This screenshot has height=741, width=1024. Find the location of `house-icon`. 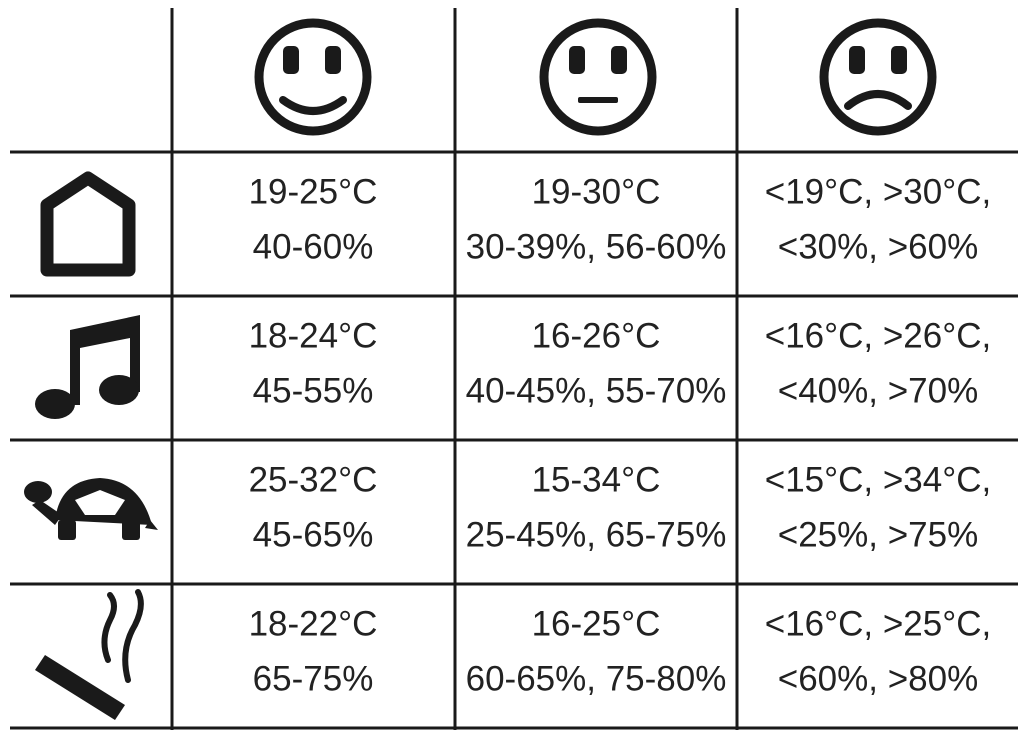

house-icon is located at coordinates (88, 224).